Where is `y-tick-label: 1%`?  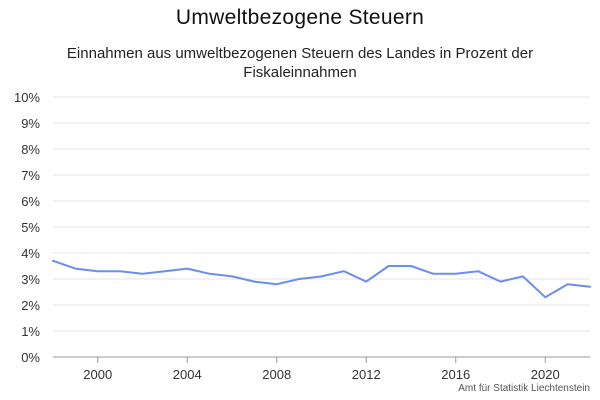
y-tick-label: 1% is located at coordinates (30, 331).